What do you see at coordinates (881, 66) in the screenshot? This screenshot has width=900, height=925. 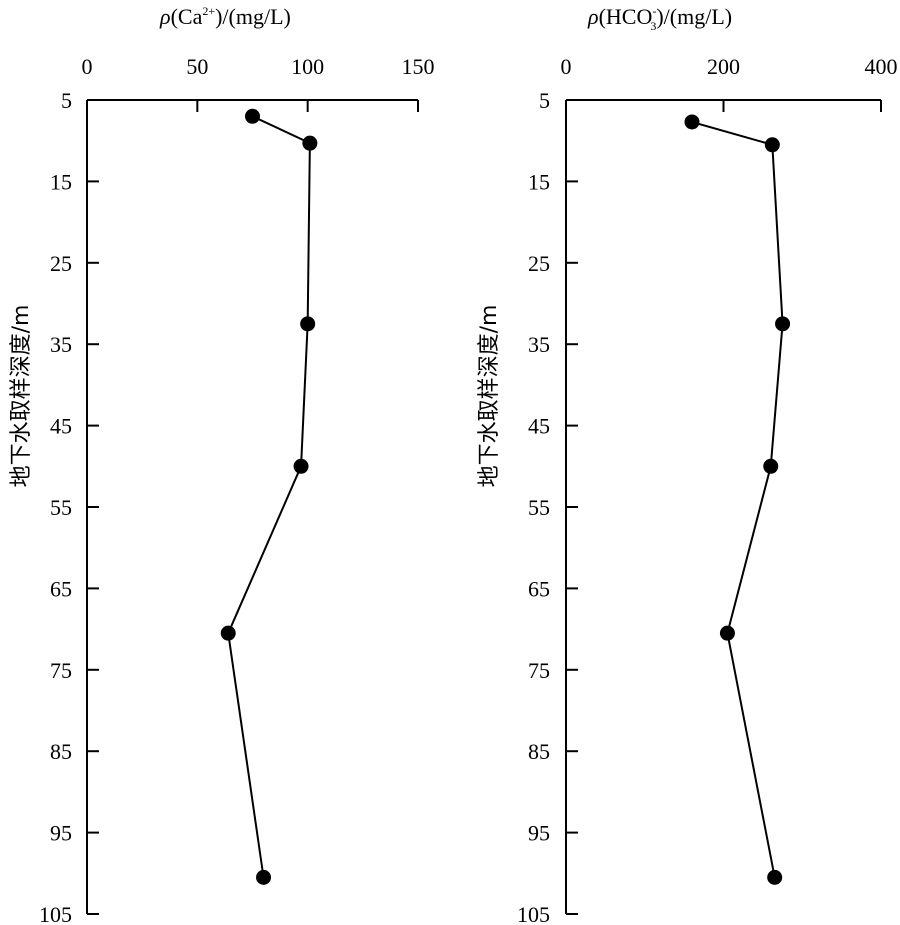 I see `x-tick-label: 400` at bounding box center [881, 66].